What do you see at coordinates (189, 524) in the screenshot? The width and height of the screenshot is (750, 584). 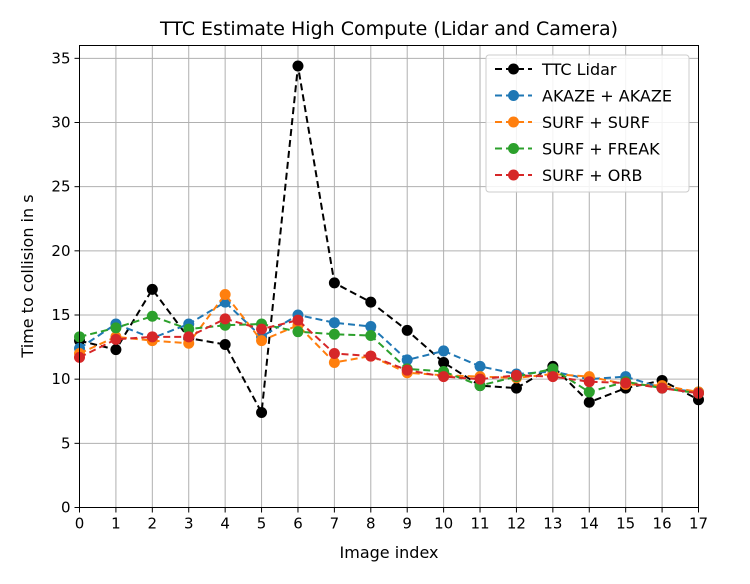 I see `x-tick-label: 3` at bounding box center [189, 524].